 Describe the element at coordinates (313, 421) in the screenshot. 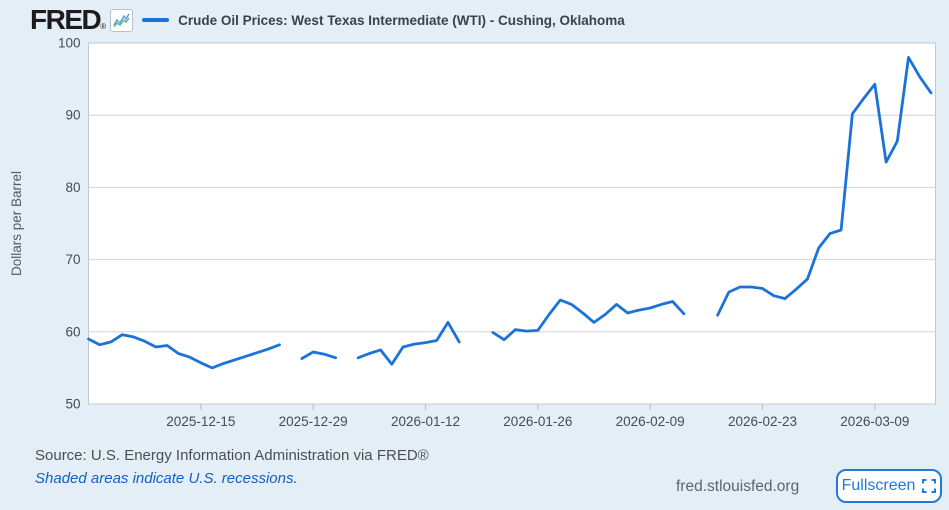

I see `x-tick-label: 2025-12-29` at that location.